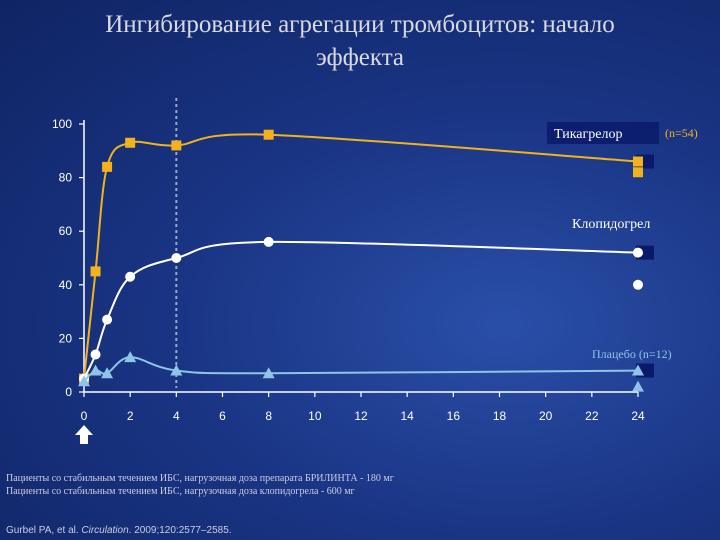 This screenshot has height=540, width=720. I want to click on series-annotation-ticagrelor: (n=54), so click(681, 133).